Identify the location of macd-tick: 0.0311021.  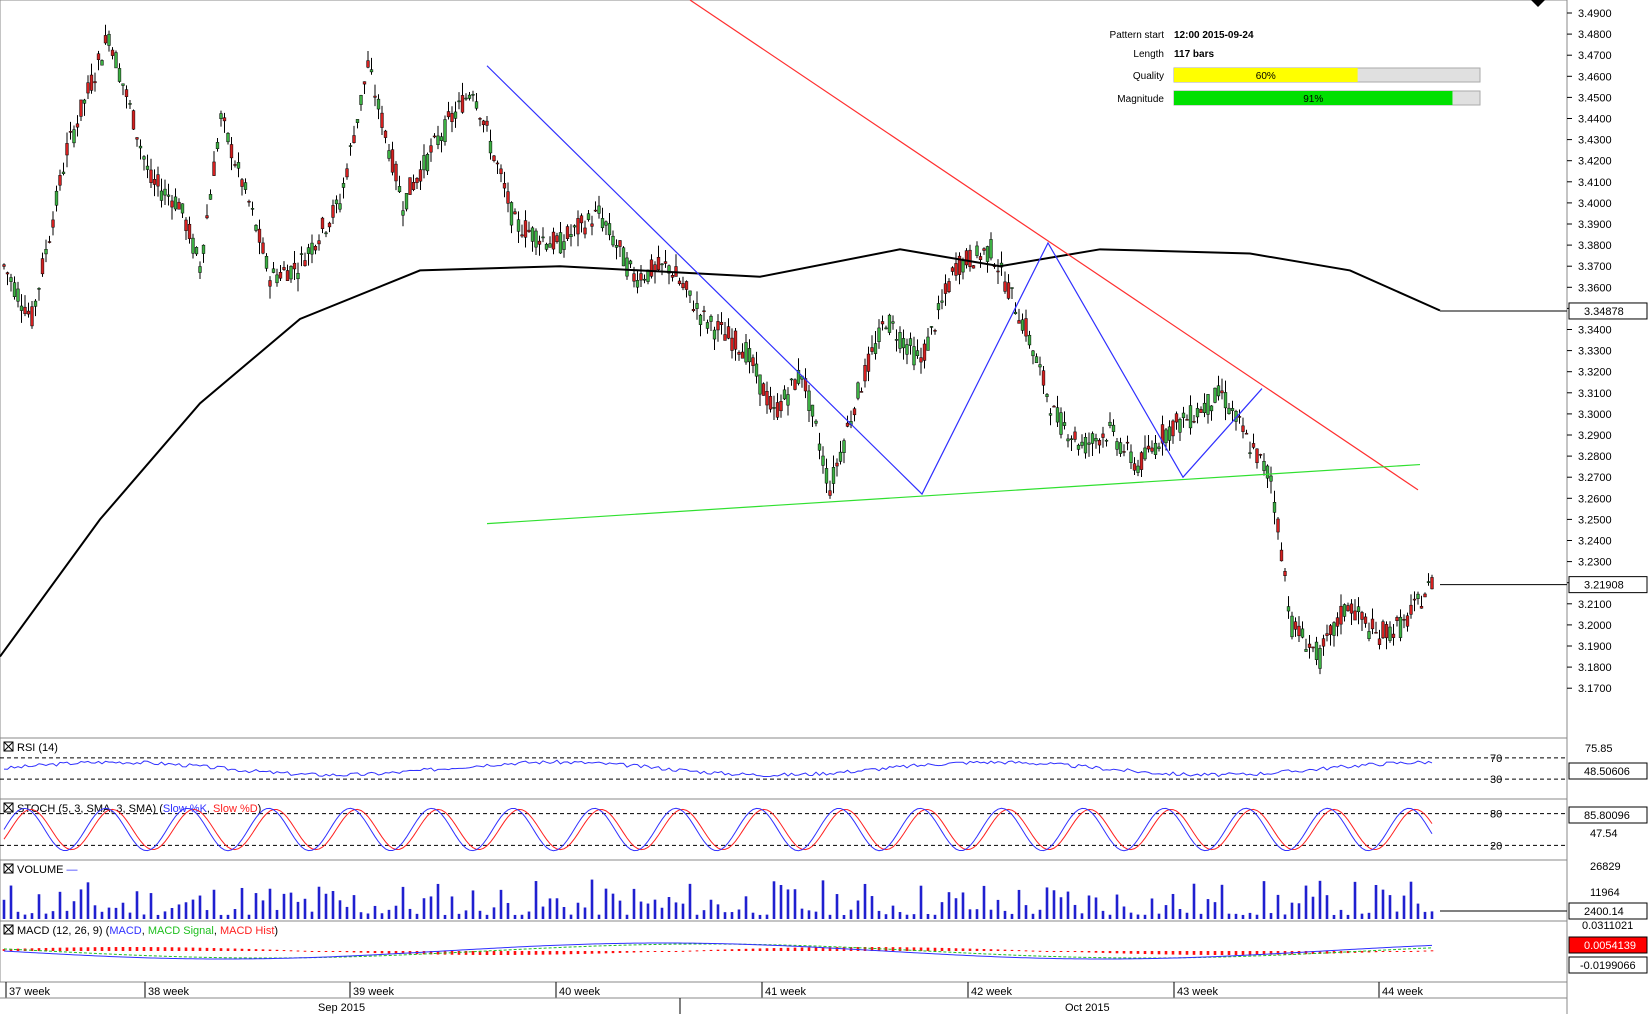
(1607, 926).